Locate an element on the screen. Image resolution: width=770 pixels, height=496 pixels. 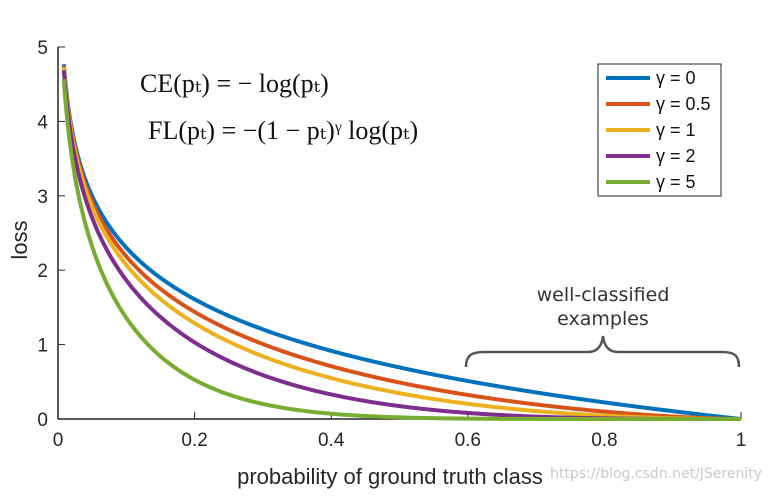
watermark: https://blog.csdn.net/JSerenity is located at coordinates (656, 474).